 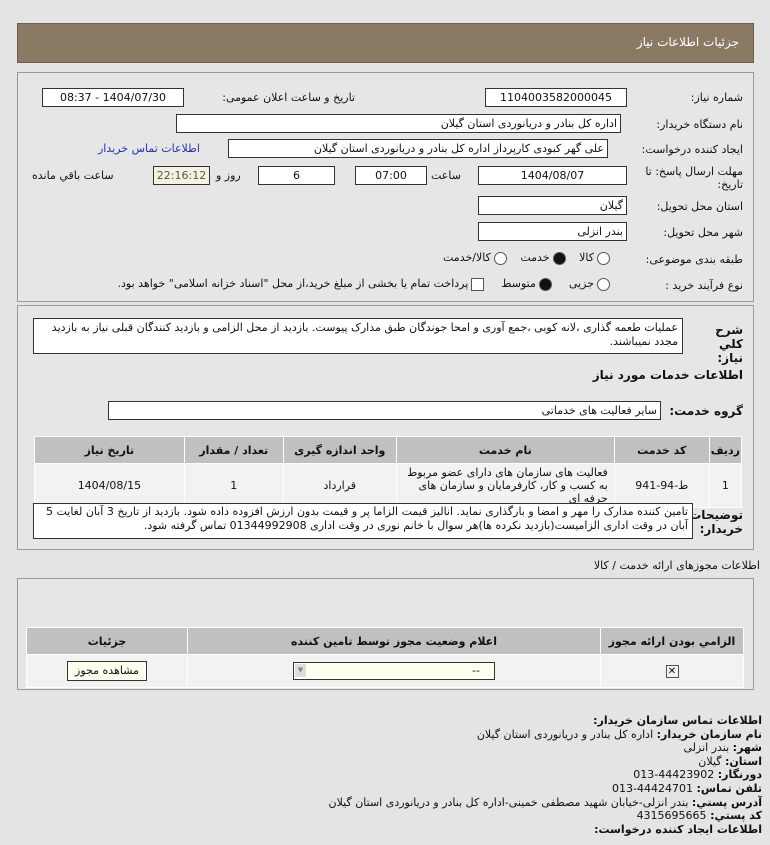 What do you see at coordinates (296, 175) in the screenshot?
I see `days-field: 6` at bounding box center [296, 175].